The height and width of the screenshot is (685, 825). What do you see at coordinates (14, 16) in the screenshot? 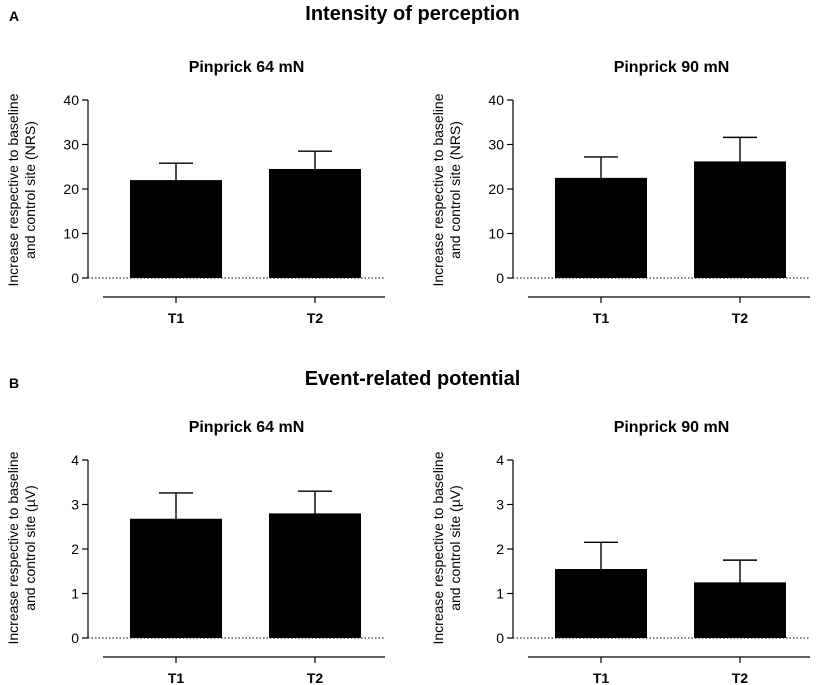
I see `panel-letter-a: A` at bounding box center [14, 16].